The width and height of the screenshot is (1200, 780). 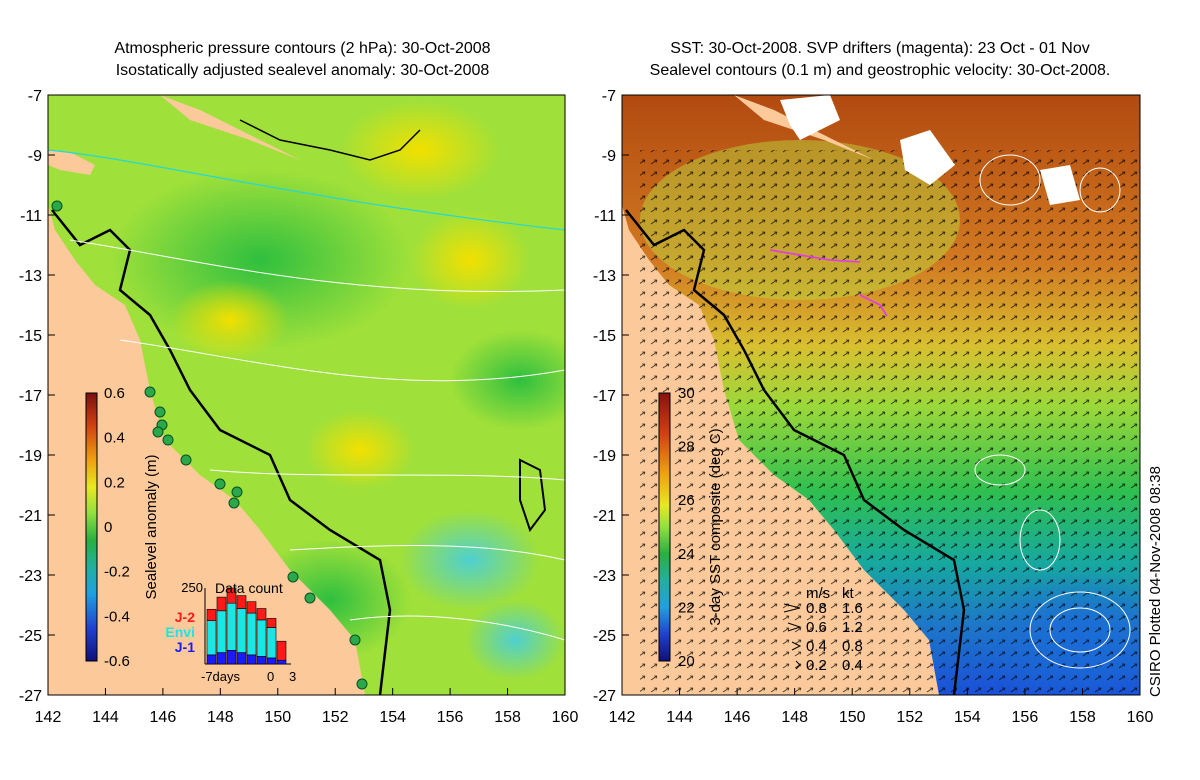 I want to click on x-tick-label: 160, so click(x=565, y=717).